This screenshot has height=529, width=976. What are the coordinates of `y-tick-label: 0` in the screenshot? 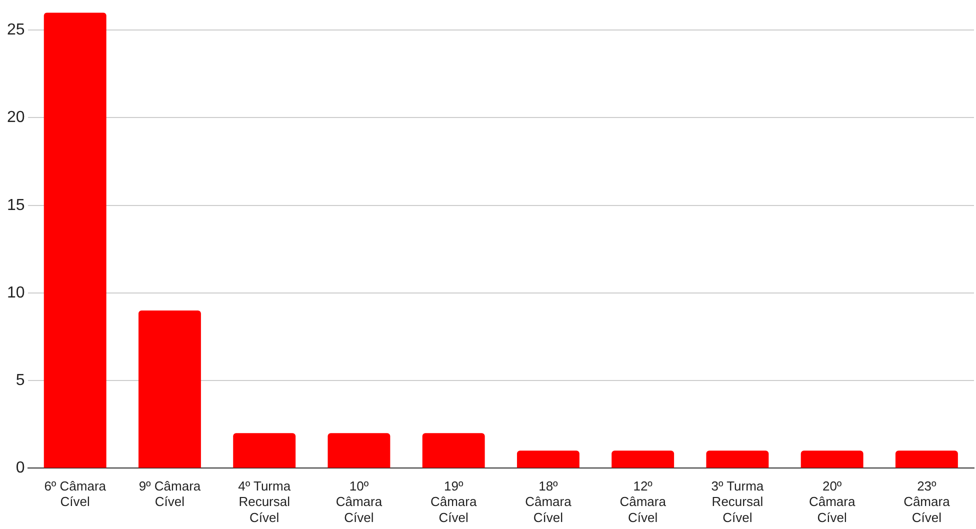 It's located at (20, 468).